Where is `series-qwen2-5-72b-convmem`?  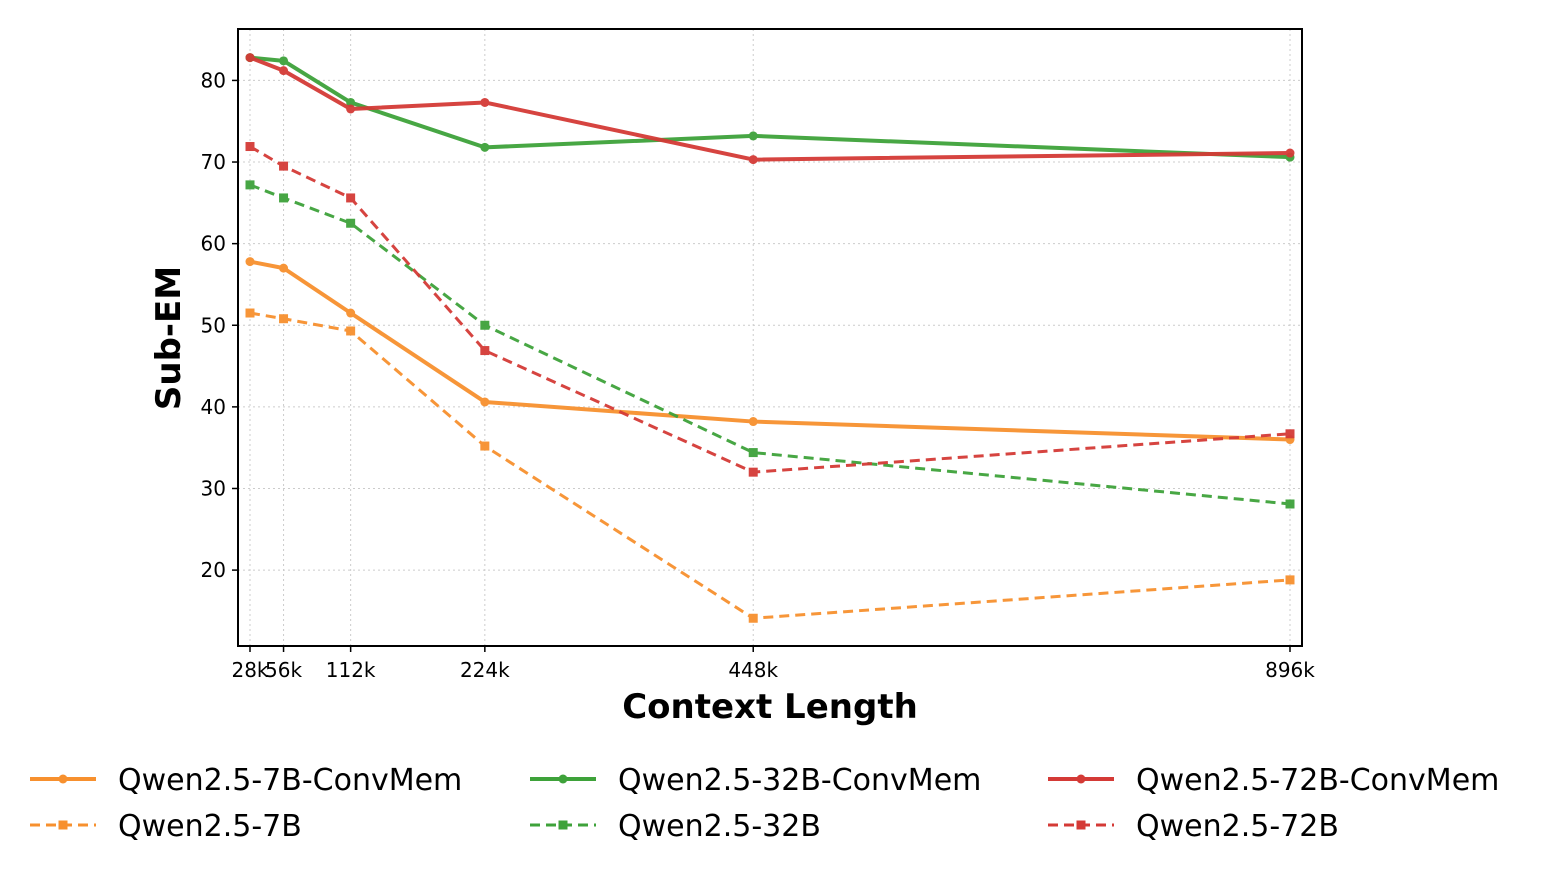 series-qwen2-5-72b-convmem is located at coordinates (770, 109).